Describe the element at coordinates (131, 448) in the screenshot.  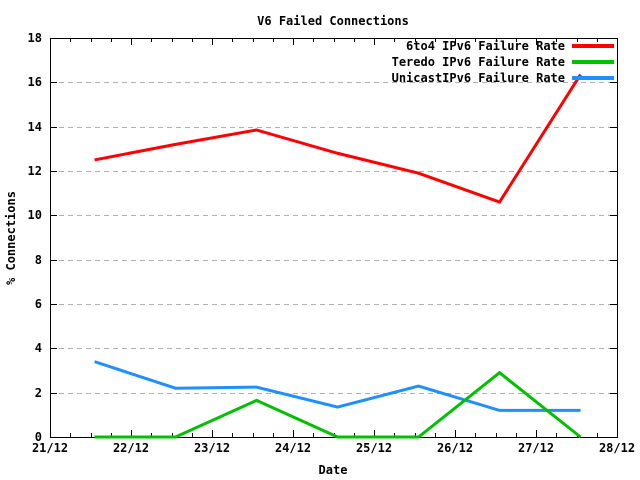
I see `x-tick-label: 22/12` at that location.